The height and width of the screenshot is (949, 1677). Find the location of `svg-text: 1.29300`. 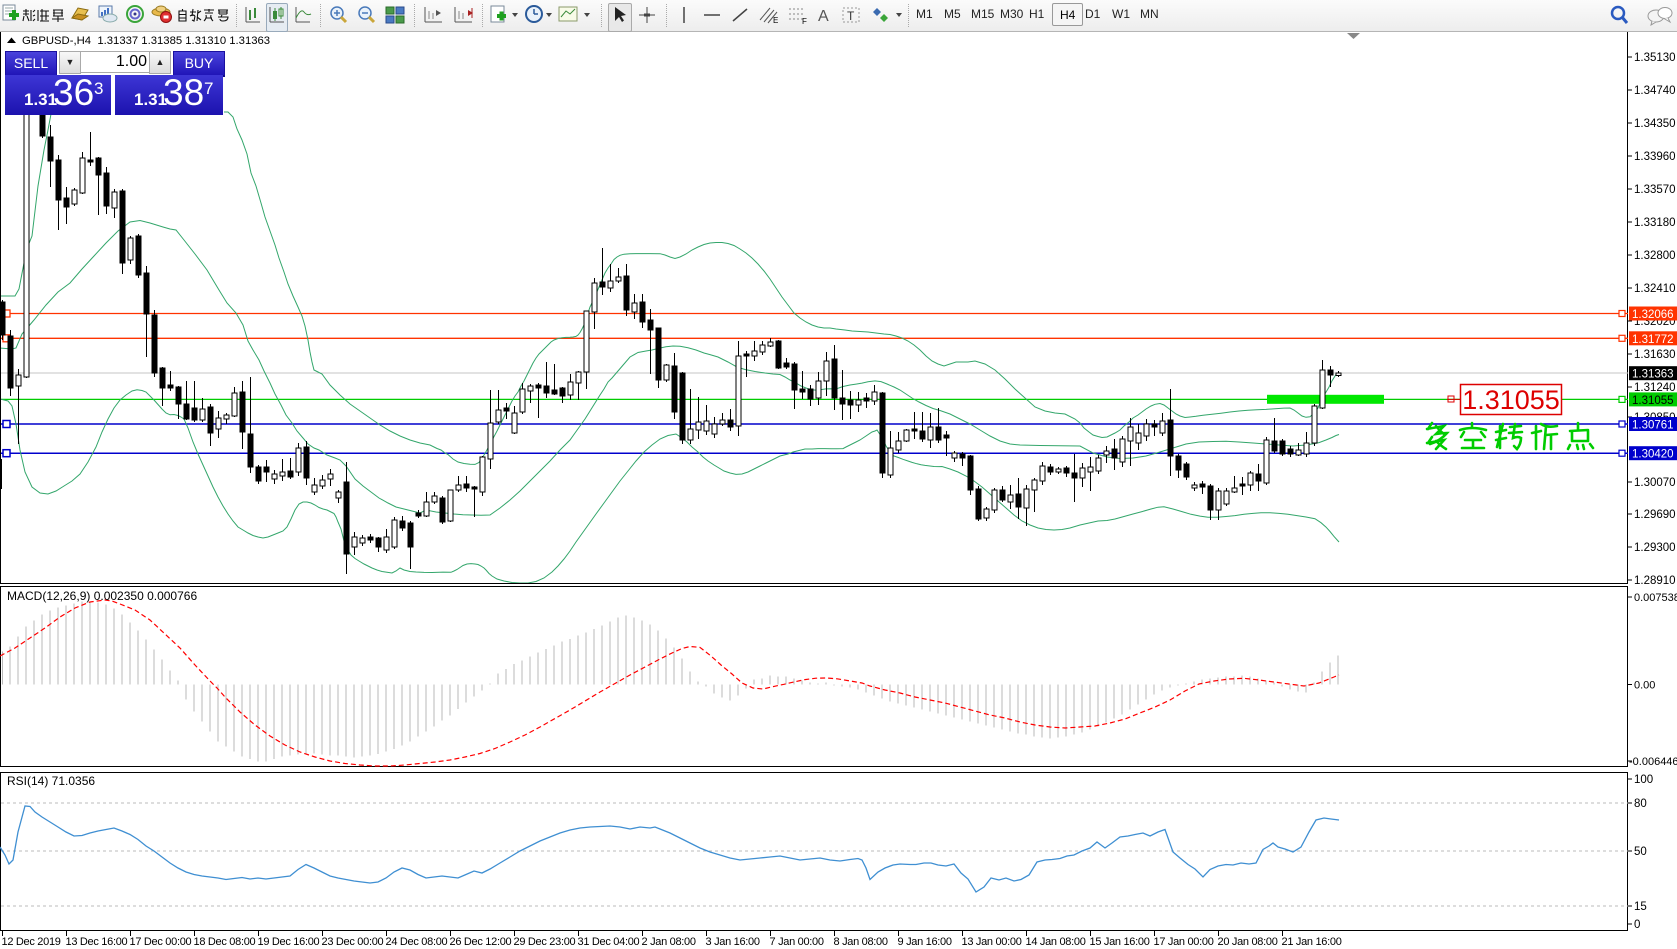

svg-text: 1.29300 is located at coordinates (1655, 548).